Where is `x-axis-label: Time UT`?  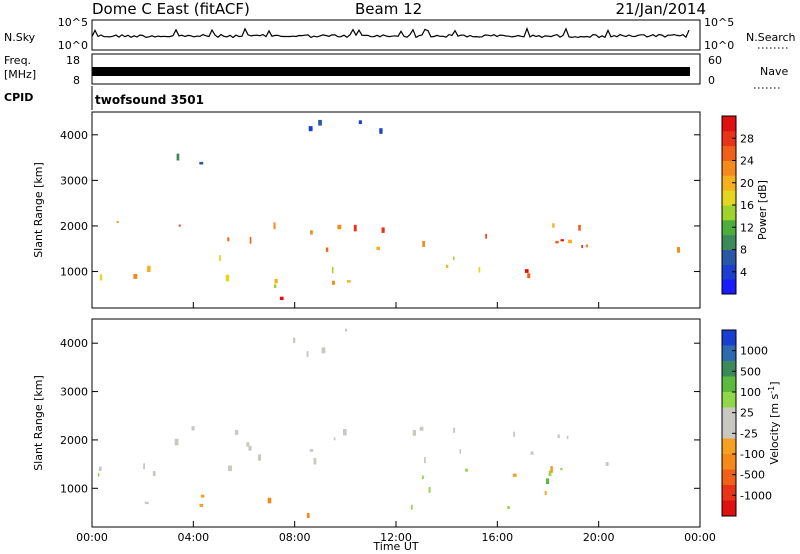
x-axis-label: Time UT is located at coordinates (395, 546).